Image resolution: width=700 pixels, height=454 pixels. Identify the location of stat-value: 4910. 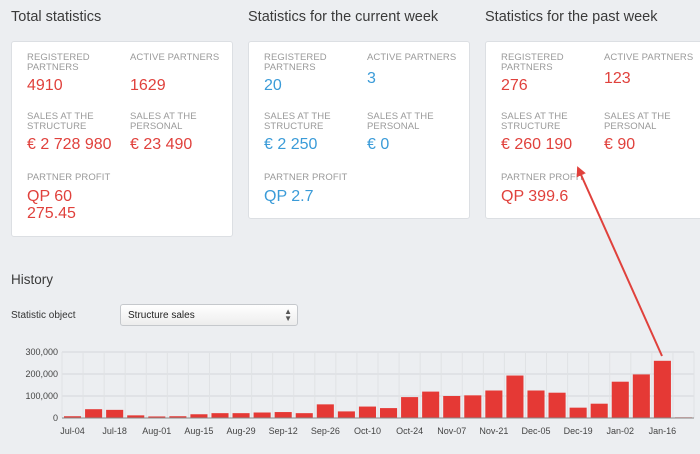
(45, 85).